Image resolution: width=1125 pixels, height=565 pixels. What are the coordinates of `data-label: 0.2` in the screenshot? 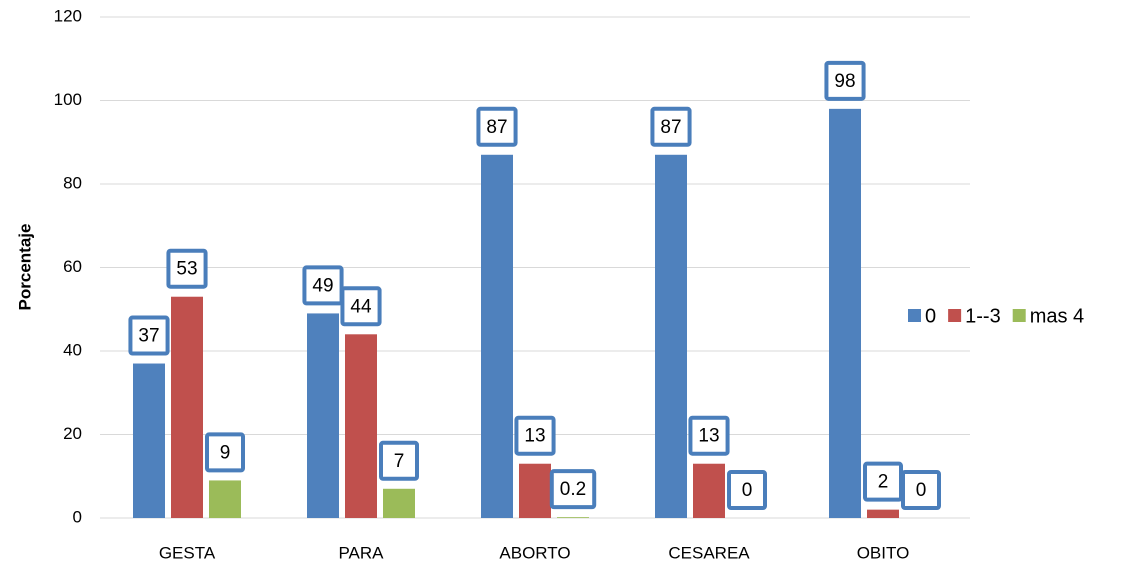 It's located at (573, 489).